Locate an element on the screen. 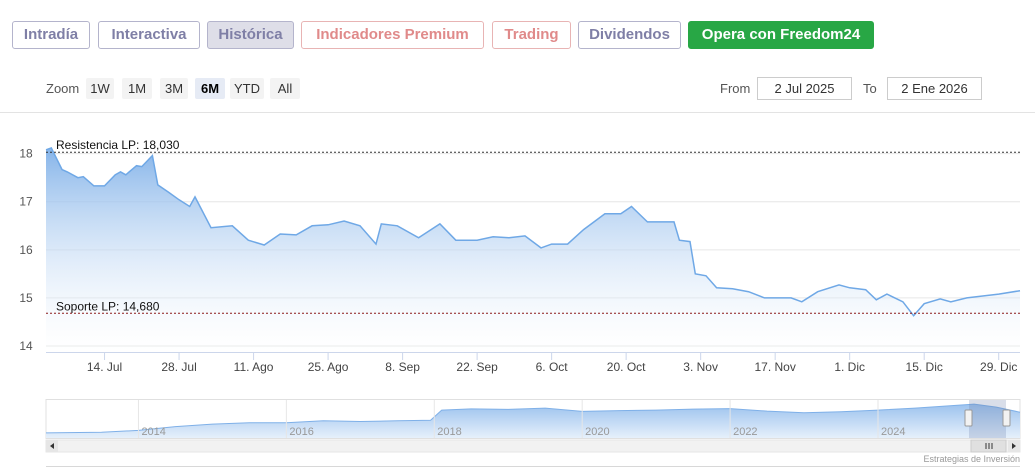  x-tick-label: 11. Ago is located at coordinates (254, 367).